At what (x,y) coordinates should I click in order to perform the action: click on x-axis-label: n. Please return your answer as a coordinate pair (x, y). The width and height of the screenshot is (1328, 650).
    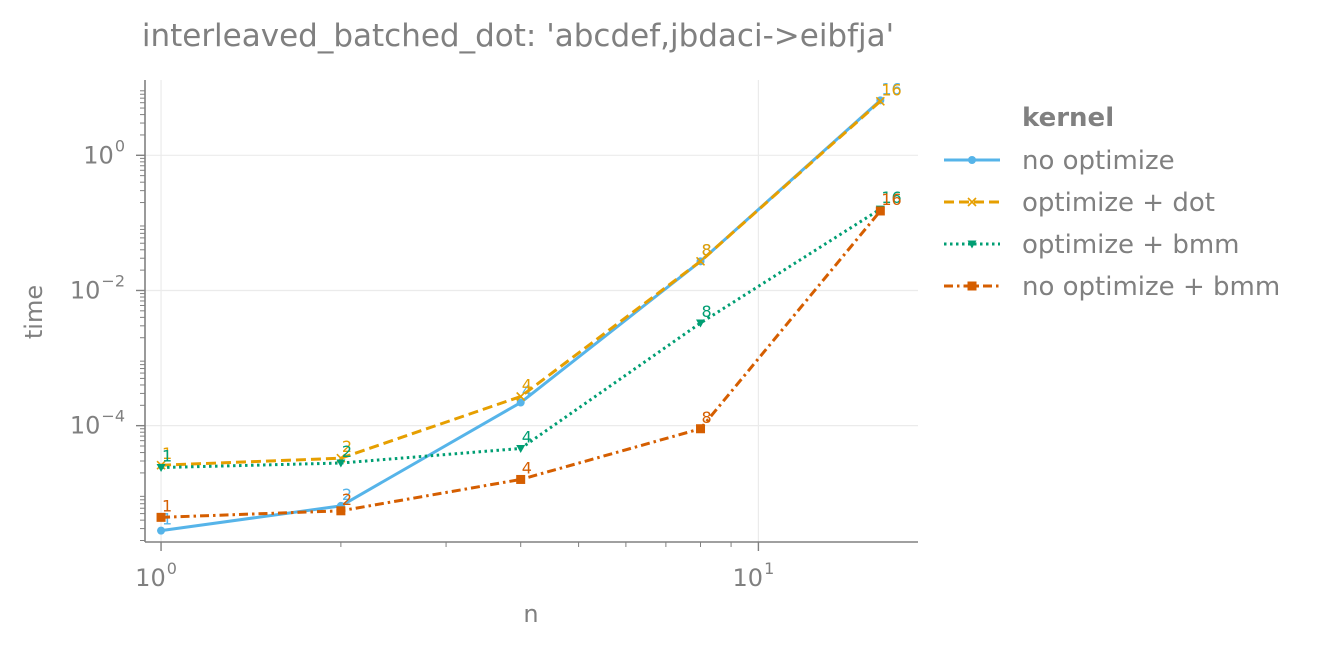
    Looking at the image, I should click on (530, 614).